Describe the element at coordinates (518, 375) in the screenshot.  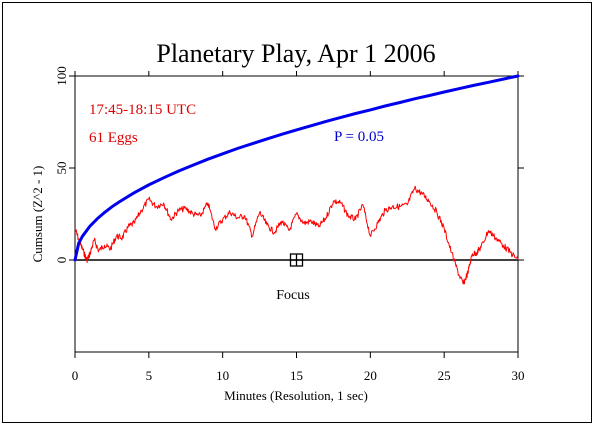
I see `x-tick-label: 30` at that location.